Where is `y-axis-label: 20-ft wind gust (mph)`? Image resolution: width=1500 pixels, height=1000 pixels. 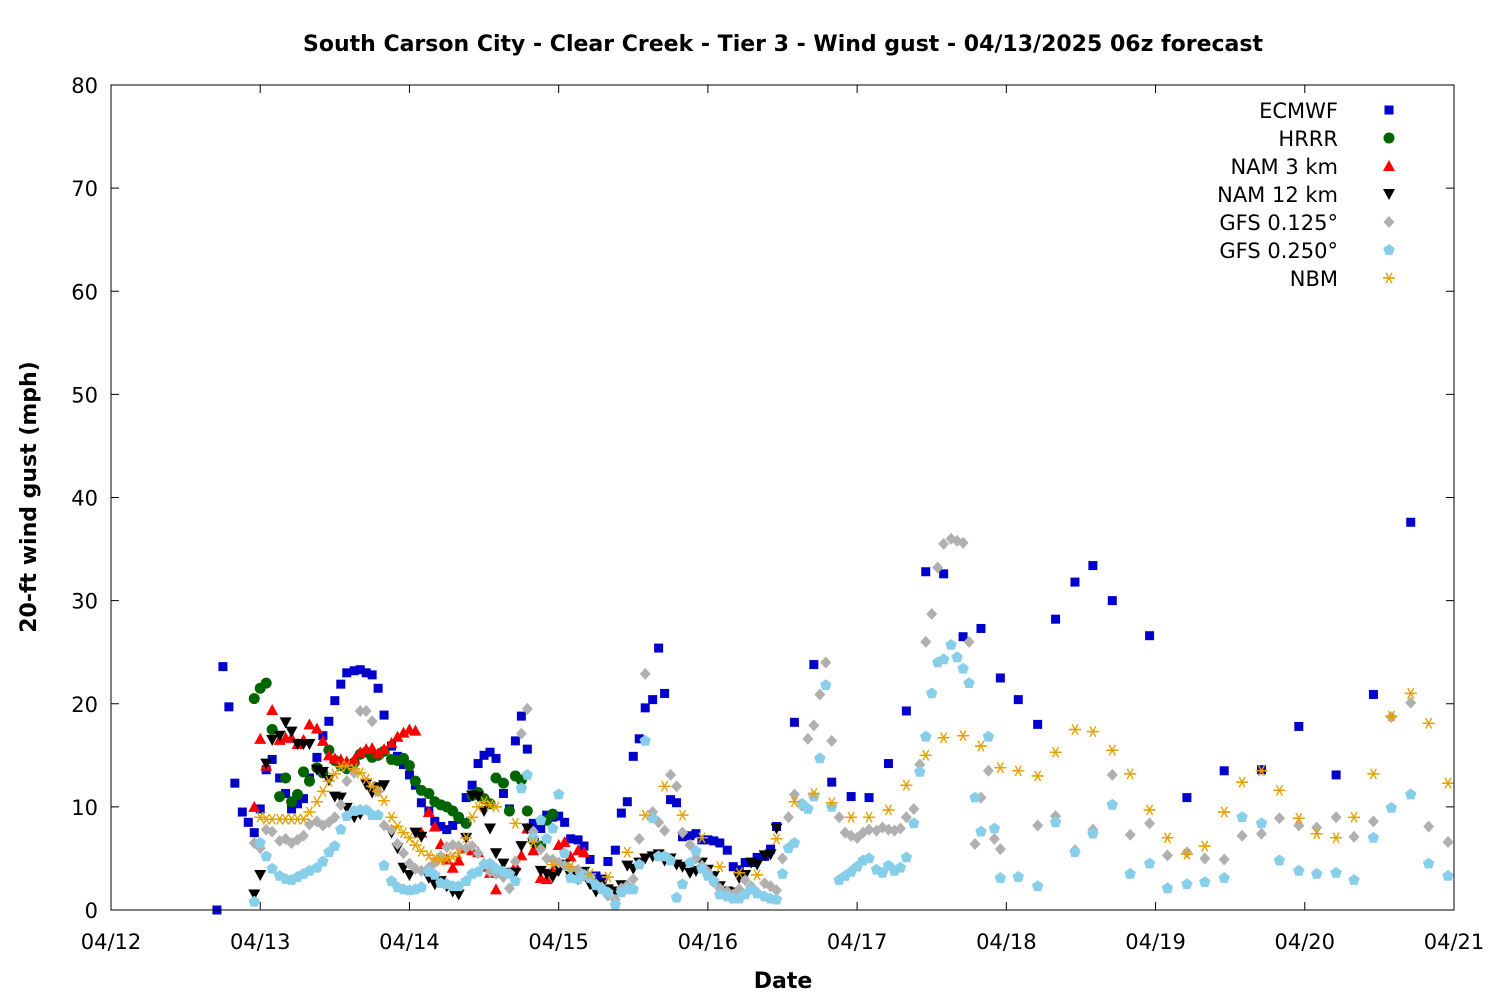 y-axis-label: 20-ft wind gust (mph) is located at coordinates (29, 497).